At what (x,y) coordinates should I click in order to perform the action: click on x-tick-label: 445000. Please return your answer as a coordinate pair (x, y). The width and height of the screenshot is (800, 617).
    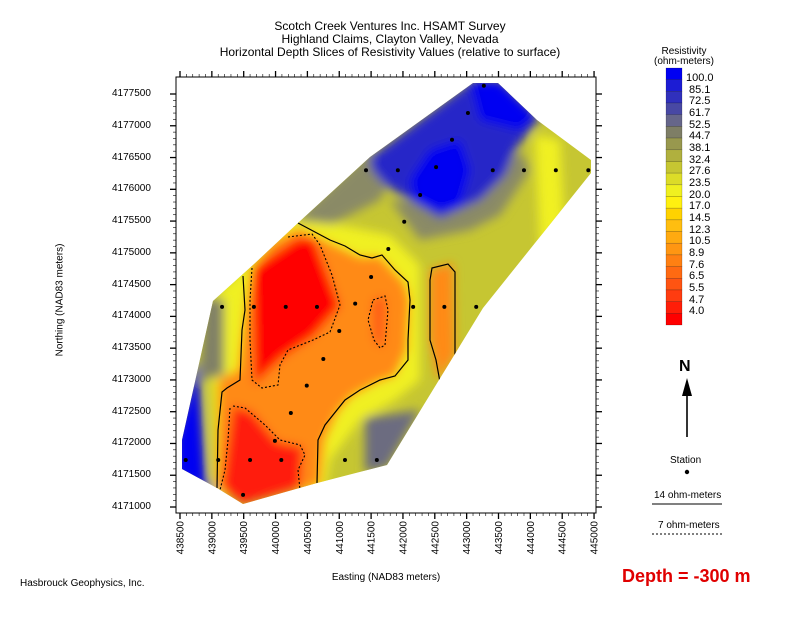
    Looking at the image, I should click on (595, 538).